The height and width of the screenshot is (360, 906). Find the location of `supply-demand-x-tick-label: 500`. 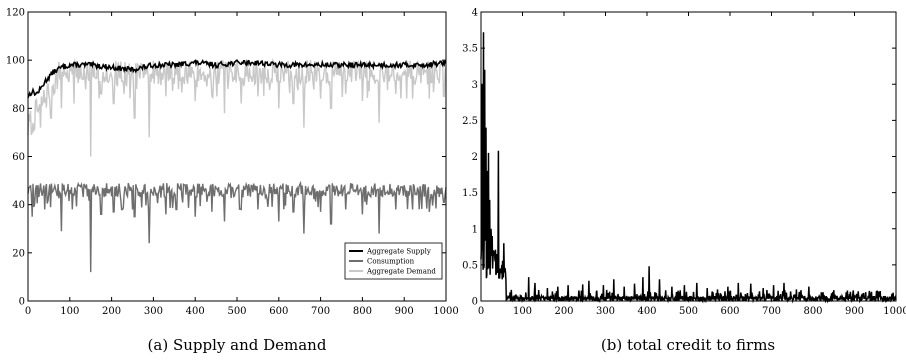

supply-demand-x-tick-label: 500 is located at coordinates (236, 311).